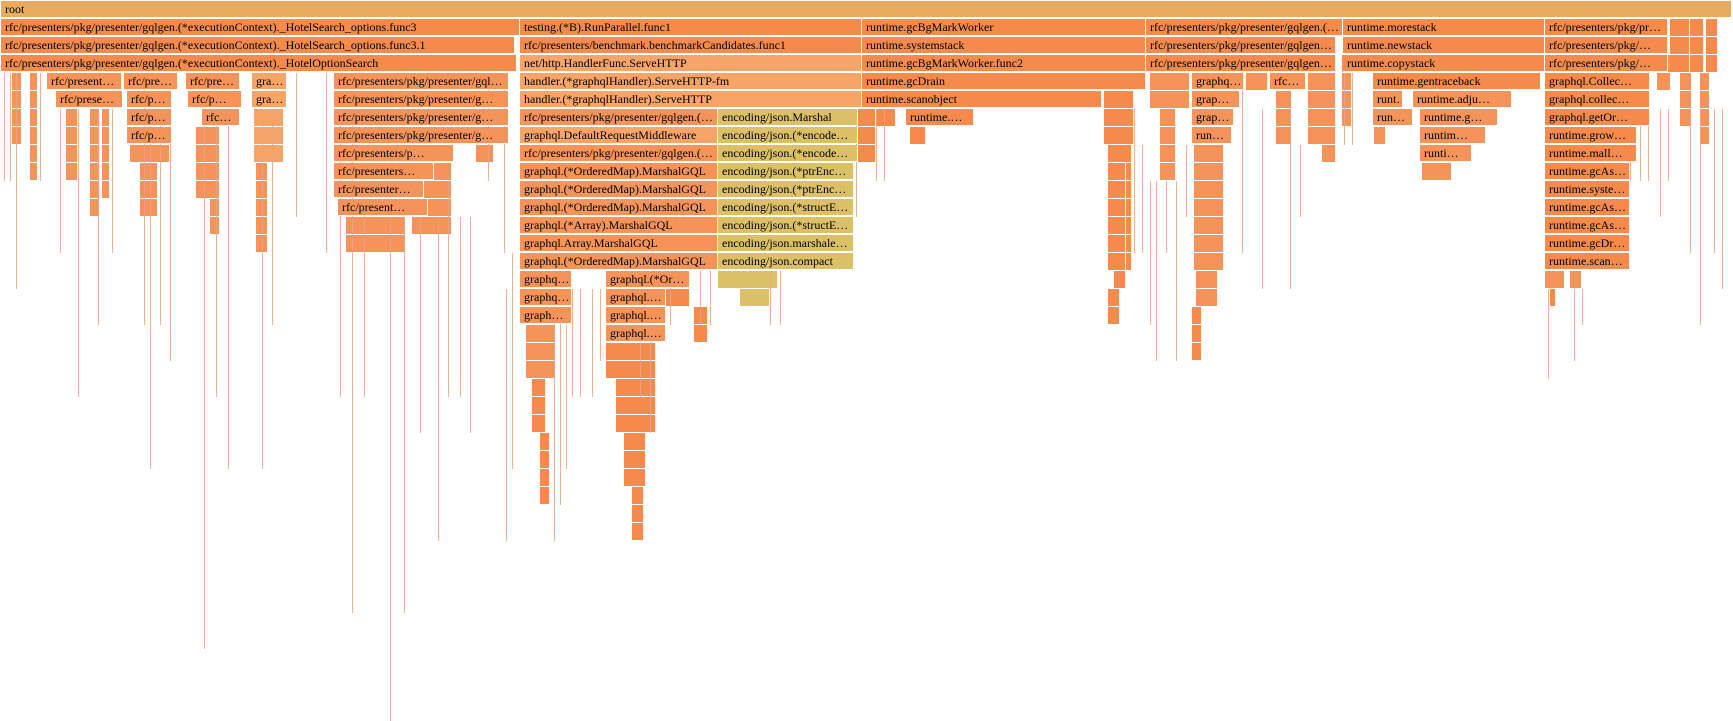 The width and height of the screenshot is (1733, 721). Describe the element at coordinates (1004, 81) in the screenshot. I see `stack-frame-runtime-gcdrain: runtime.gcDrain` at that location.